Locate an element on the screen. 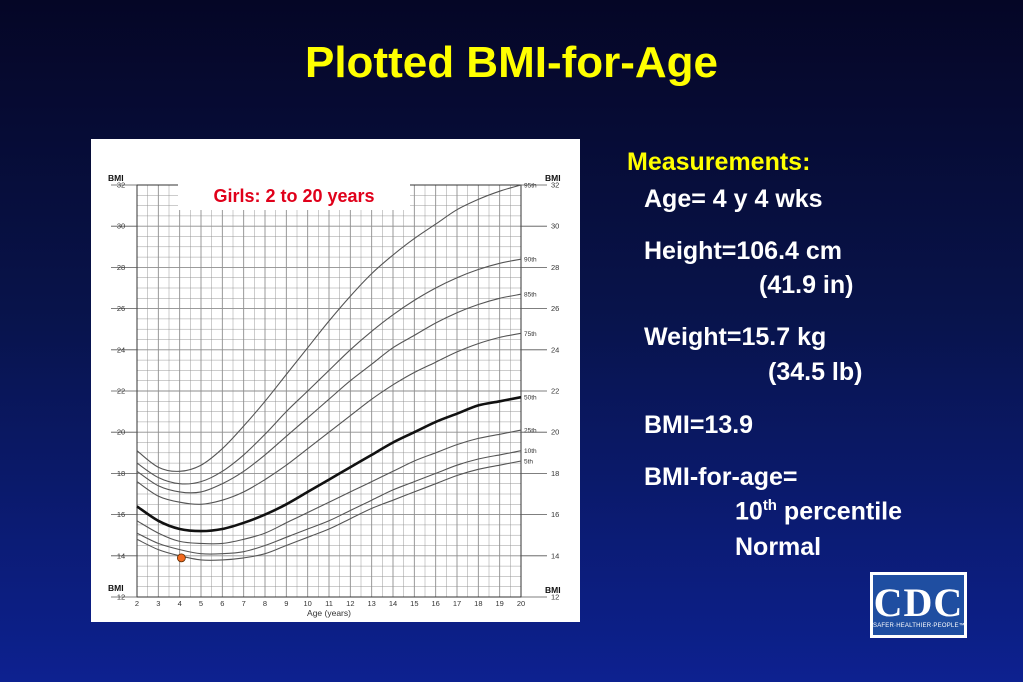 This screenshot has height=682, width=1023. y-tick-label-left: 26 is located at coordinates (121, 308).